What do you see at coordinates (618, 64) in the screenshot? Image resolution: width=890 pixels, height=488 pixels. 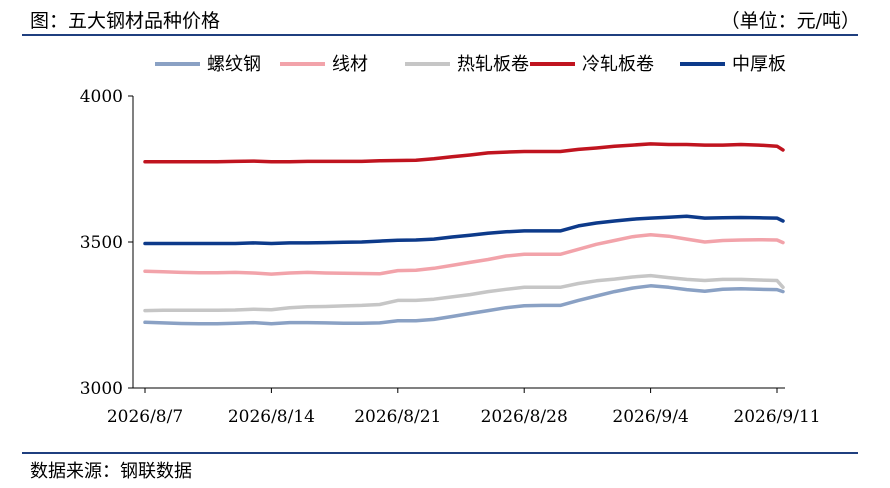 I see `legend-label: 冷轧板卷` at bounding box center [618, 64].